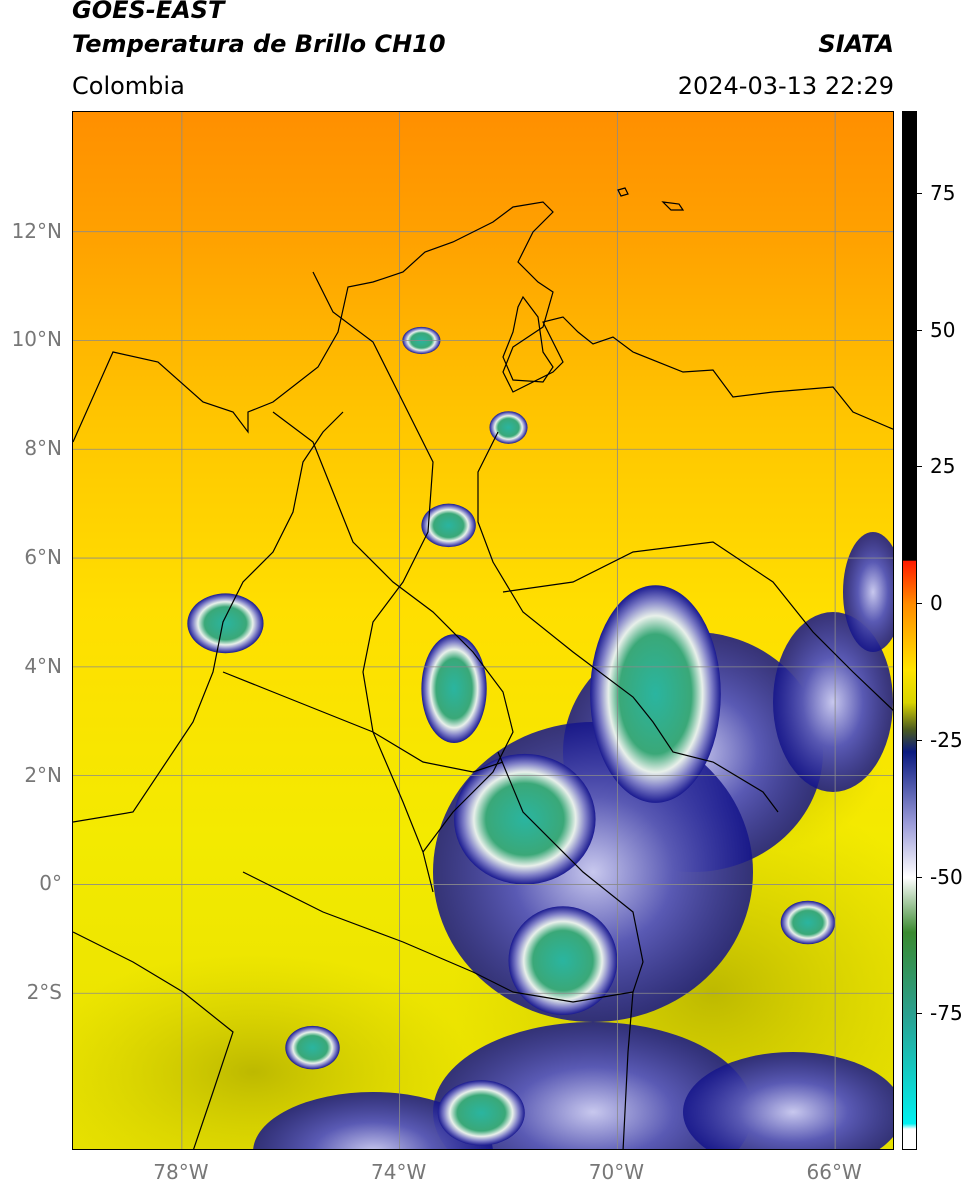  I want to click on colombia-peru-border, so click(438, 937).